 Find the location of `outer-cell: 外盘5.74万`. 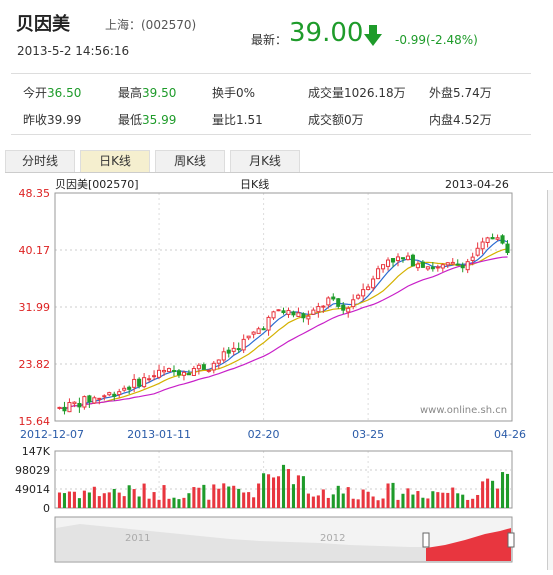

outer-cell: 外盘5.74万 is located at coordinates (460, 92).